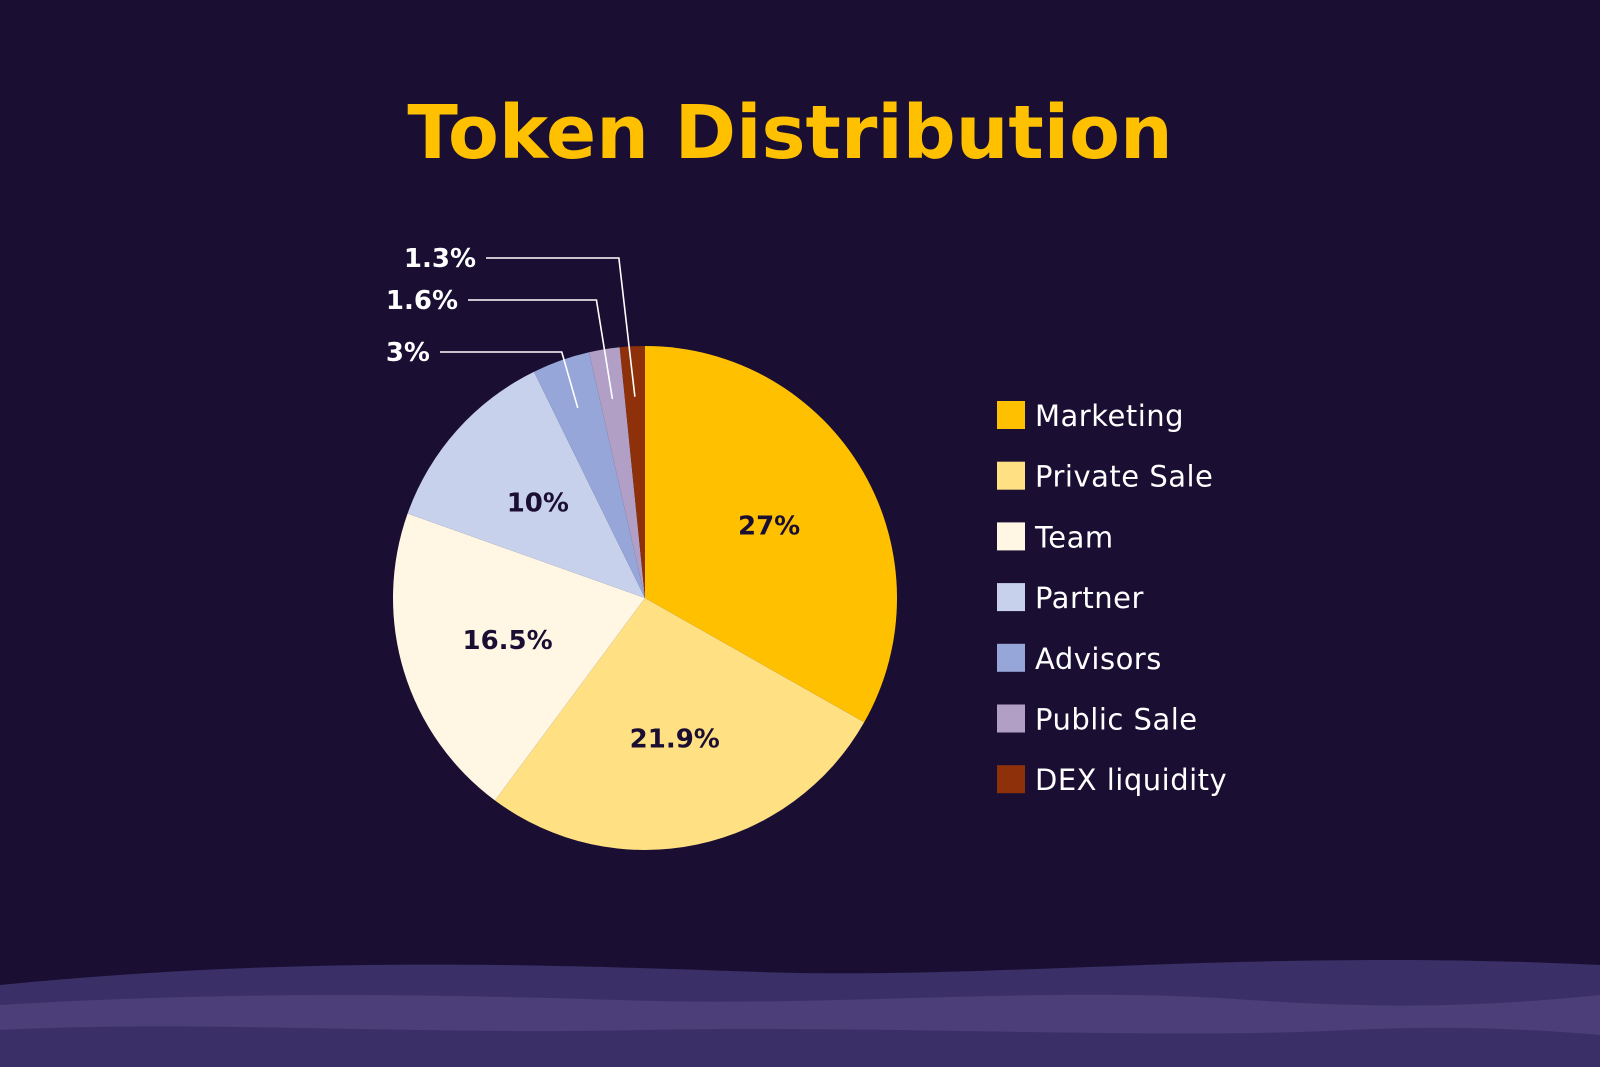 The image size is (1600, 1067). I want to click on callout-label-advisors: 3%, so click(408, 353).